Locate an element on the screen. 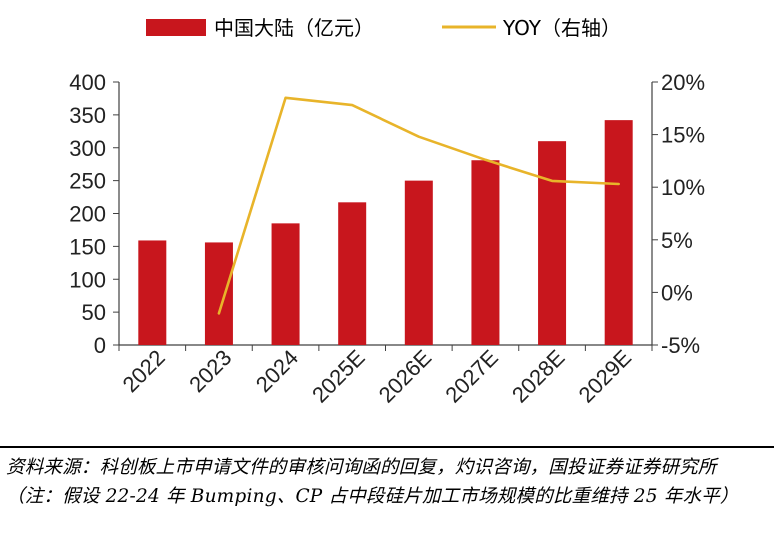 This screenshot has height=545, width=774. x-tick-label: 2028E is located at coordinates (538, 376).